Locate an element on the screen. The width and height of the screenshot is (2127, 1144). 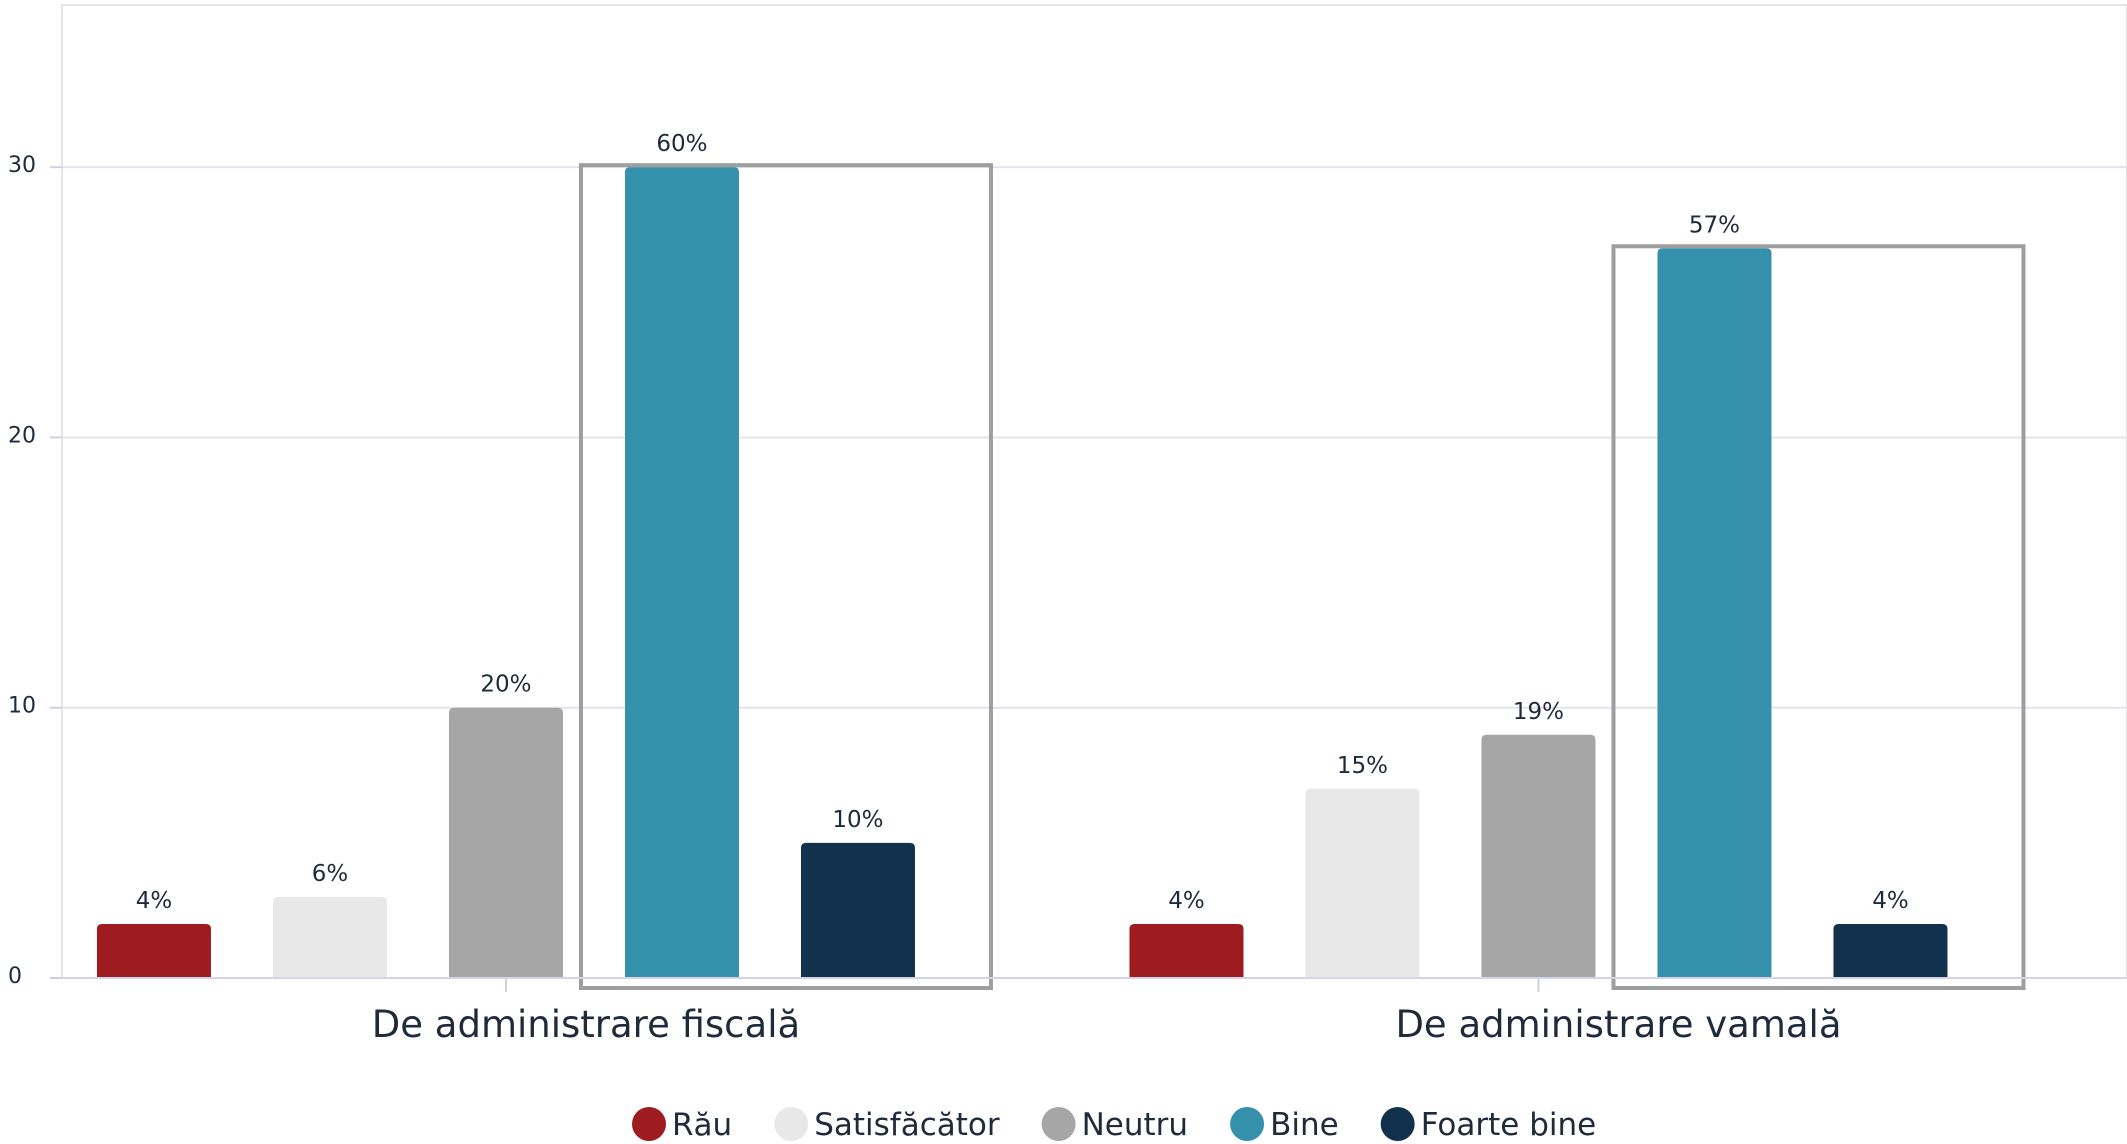
data-label: 10% is located at coordinates (857, 820).